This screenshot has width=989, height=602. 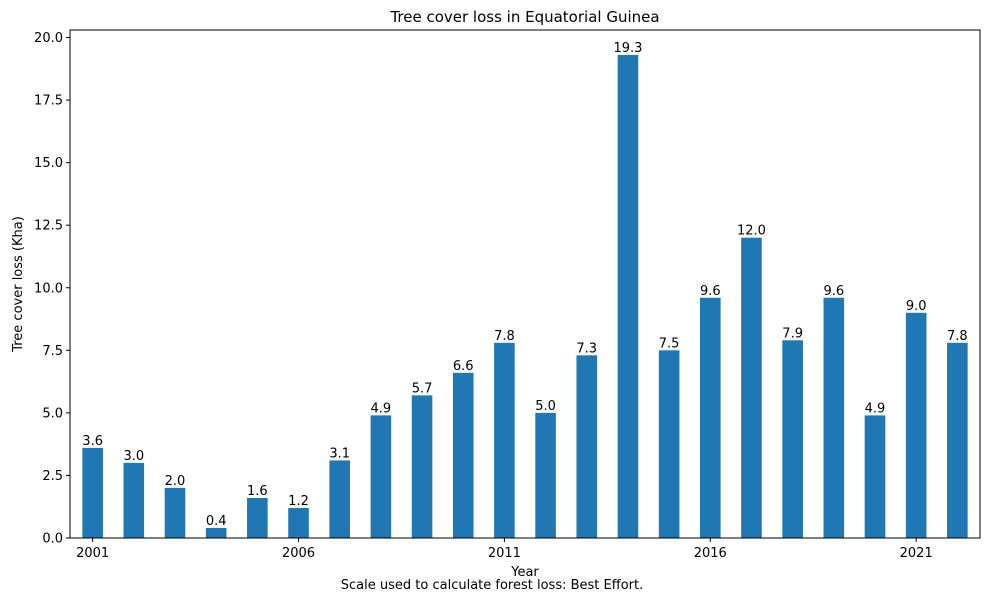 What do you see at coordinates (48, 101) in the screenshot?
I see `y-tick-label: 17.5` at bounding box center [48, 101].